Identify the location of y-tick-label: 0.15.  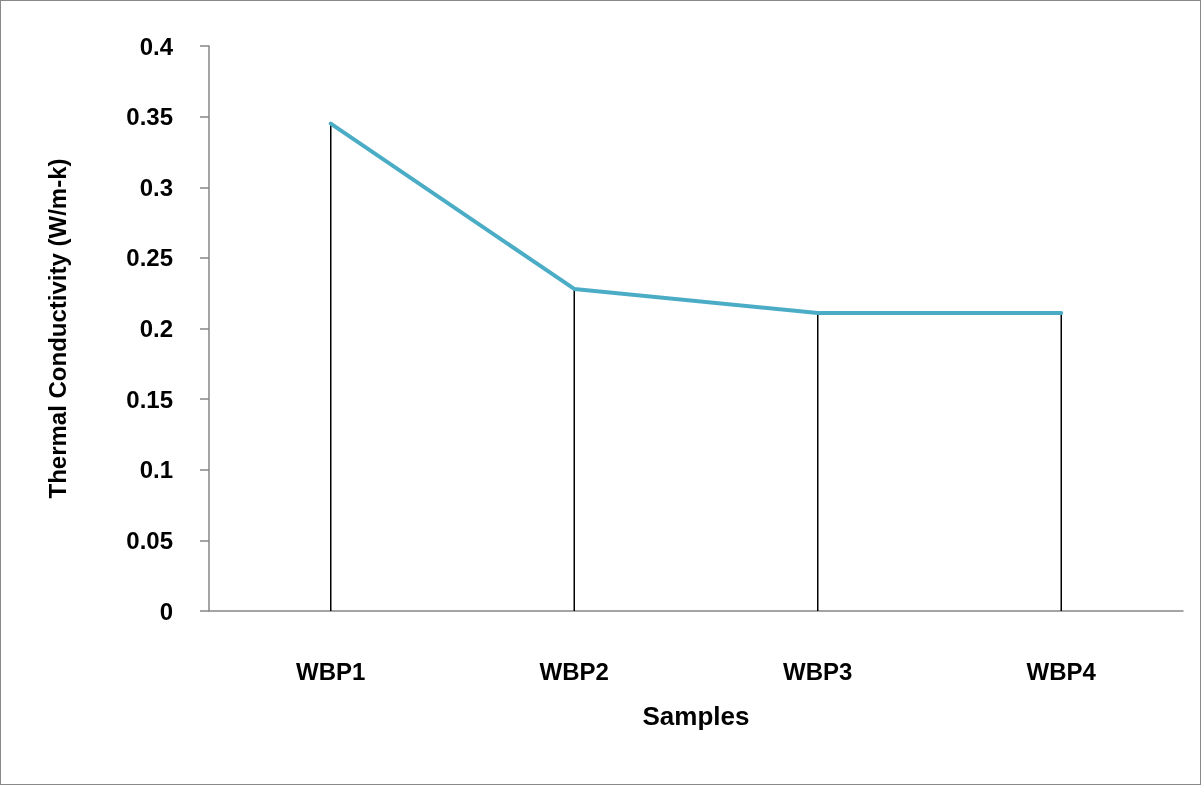
(149, 399).